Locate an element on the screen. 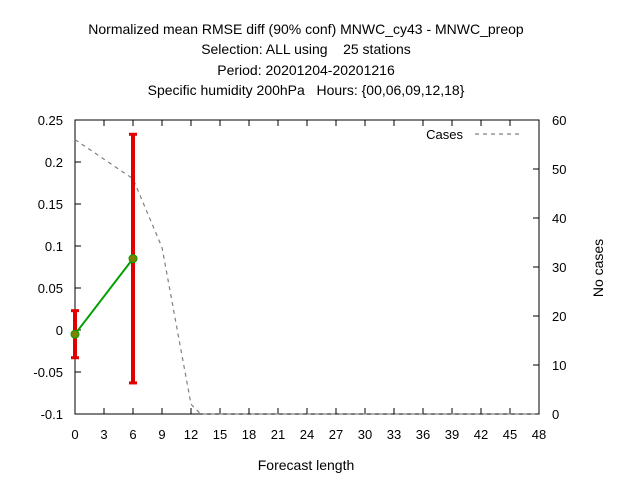 The image size is (640, 480). x-tick-label: 30 is located at coordinates (365, 434).